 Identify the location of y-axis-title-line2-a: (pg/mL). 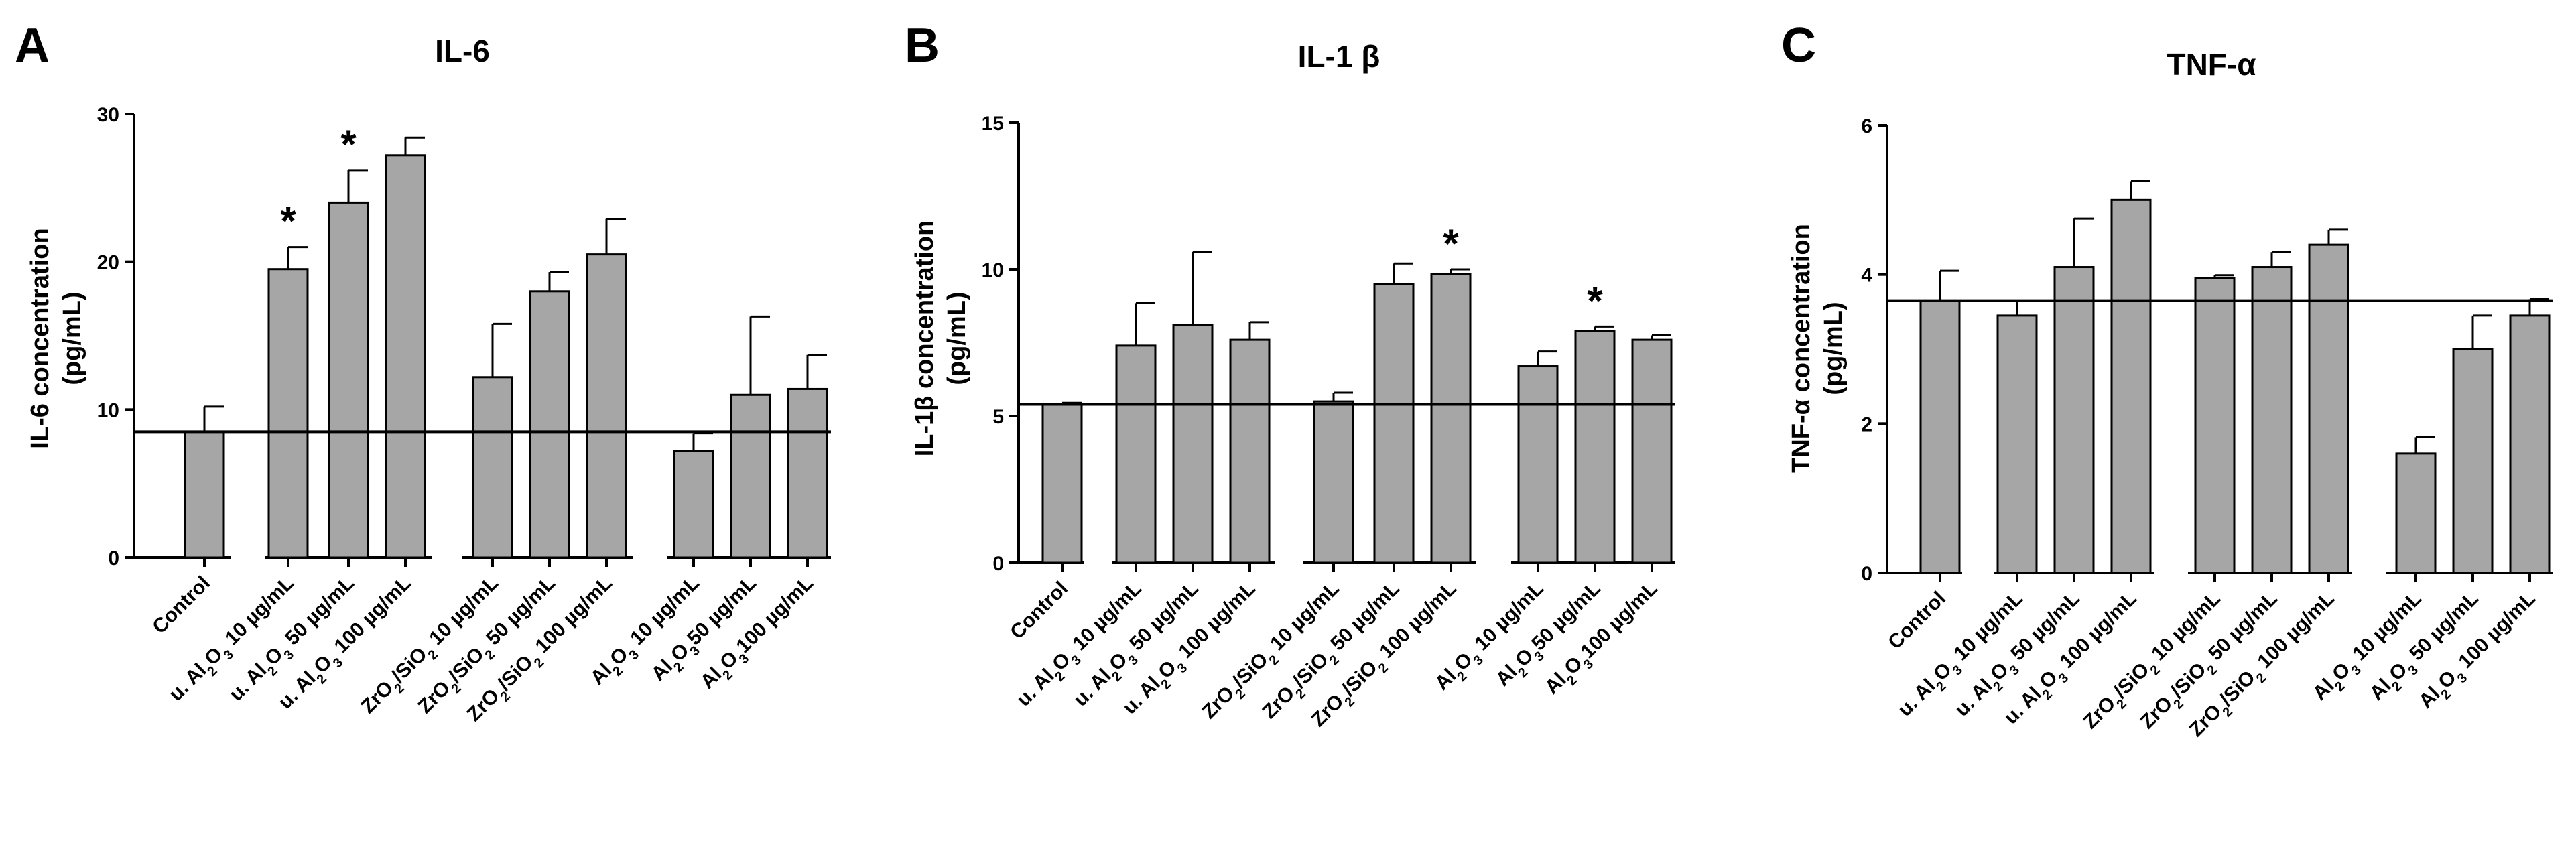
(72, 338).